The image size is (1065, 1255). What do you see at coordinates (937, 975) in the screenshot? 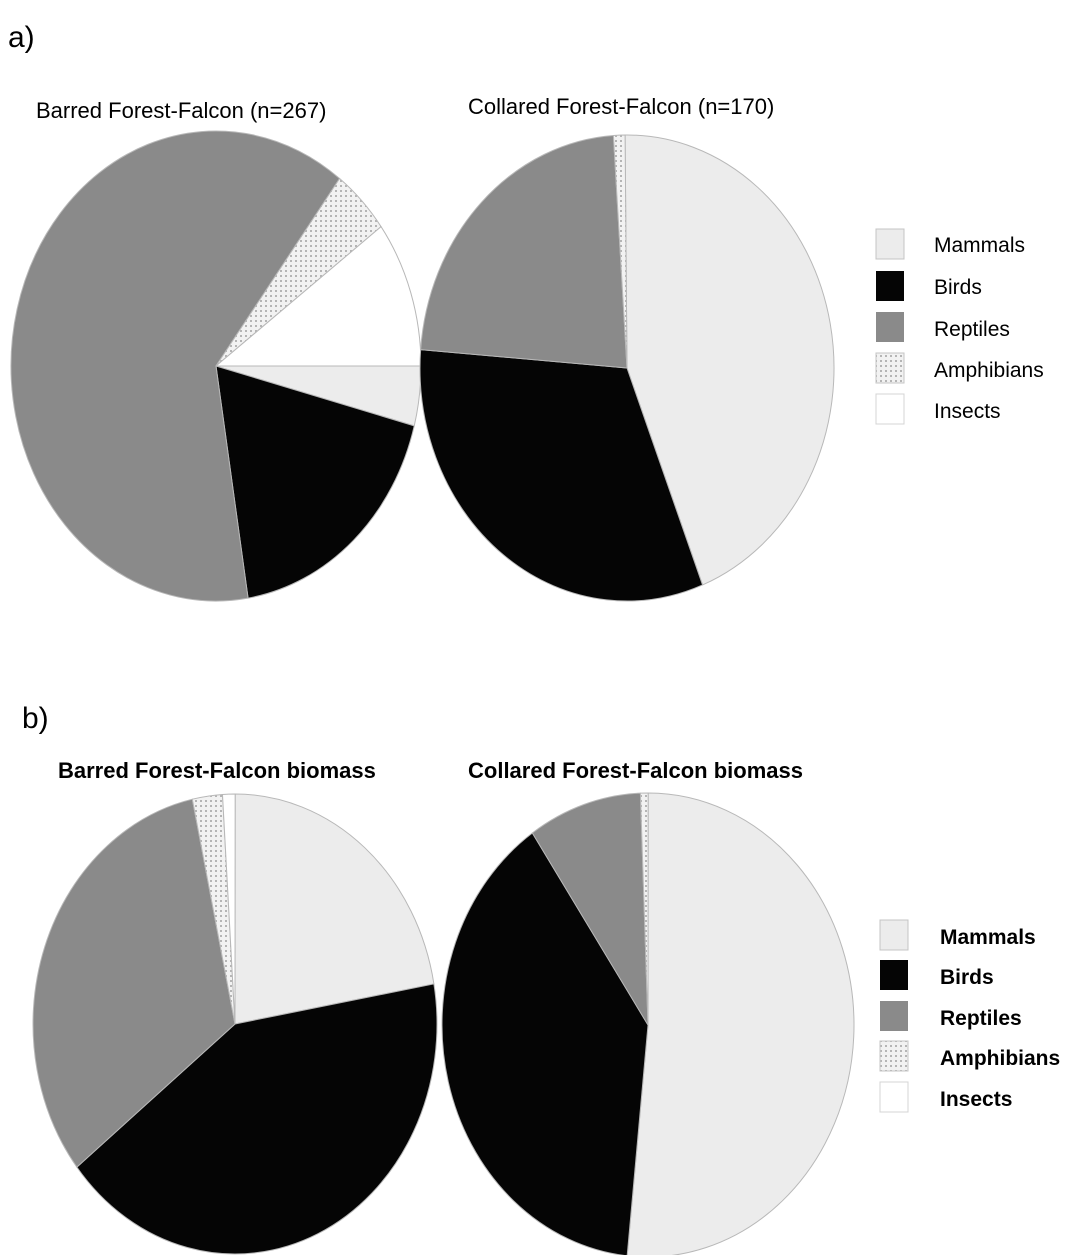
I see `legend-b-item-birds: Birds` at bounding box center [937, 975].